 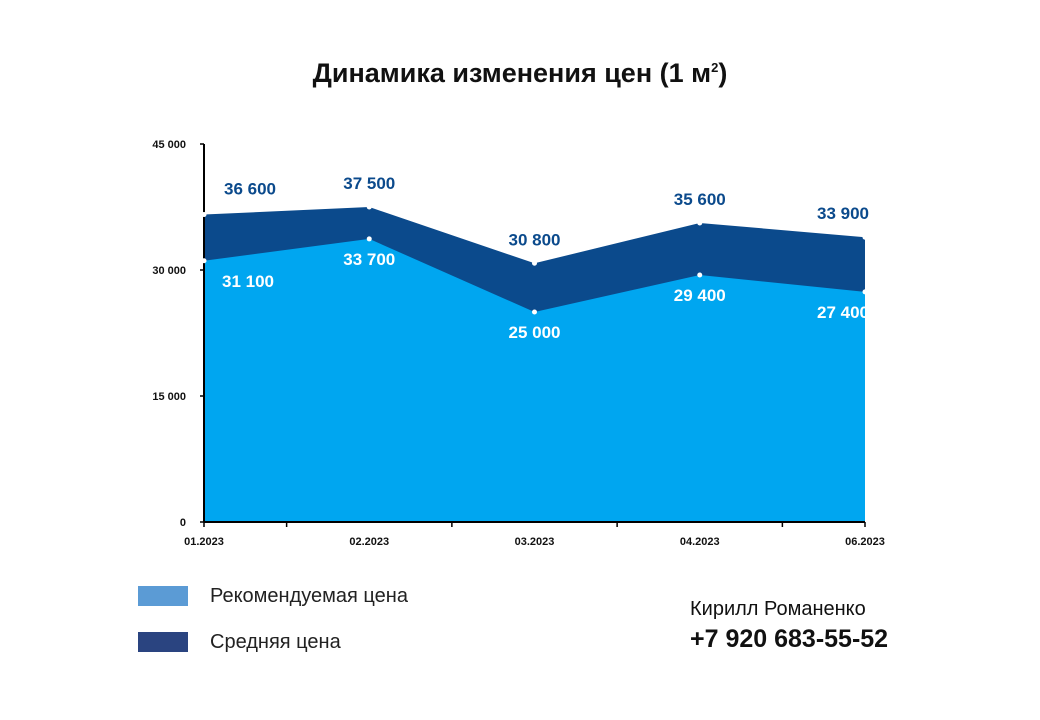 I want to click on data-label-recommended: 27 400, so click(x=843, y=312).